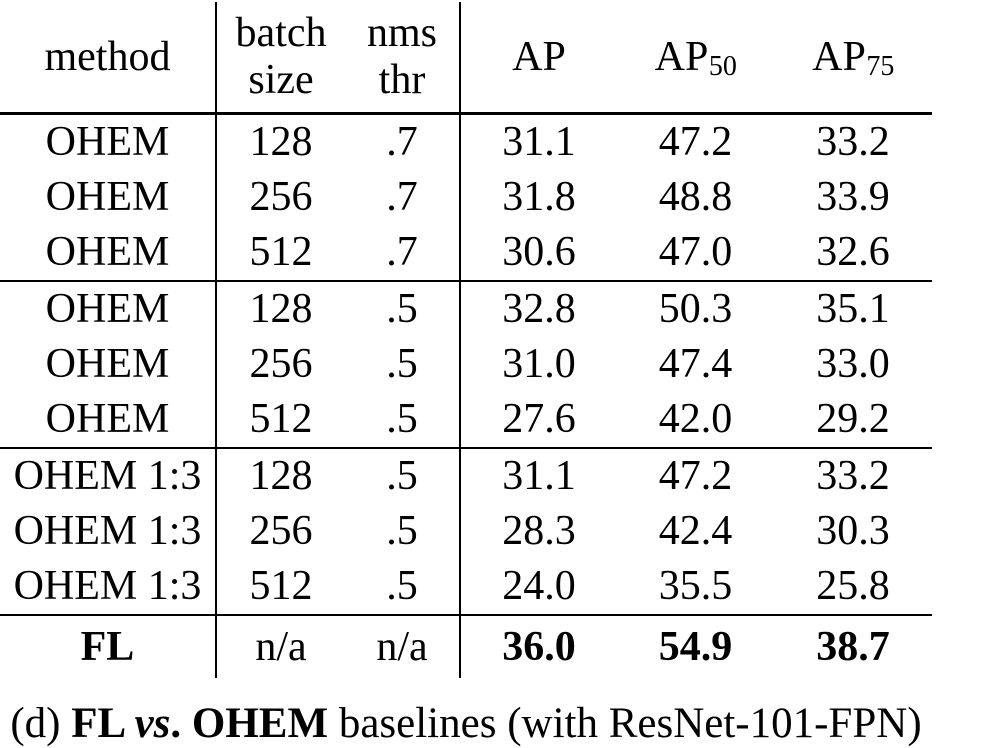 The height and width of the screenshot is (748, 988). Describe the element at coordinates (625, 723) in the screenshot. I see `caption-part: baselines (with ResNet-101-FPN)` at that location.